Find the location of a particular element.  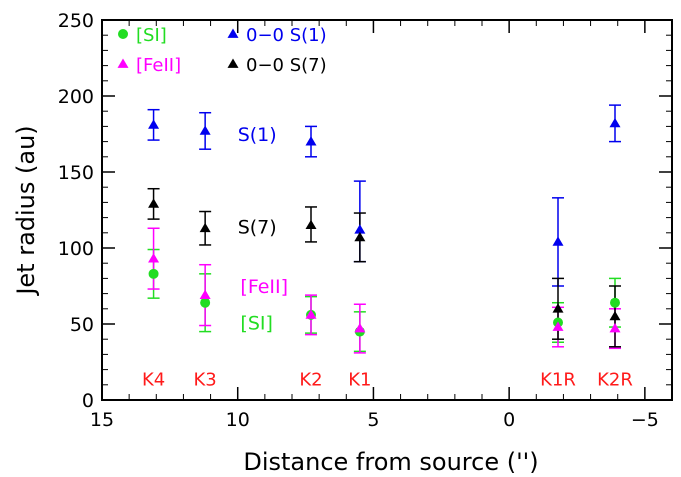

x-tick-label: 10 is located at coordinates (238, 420).